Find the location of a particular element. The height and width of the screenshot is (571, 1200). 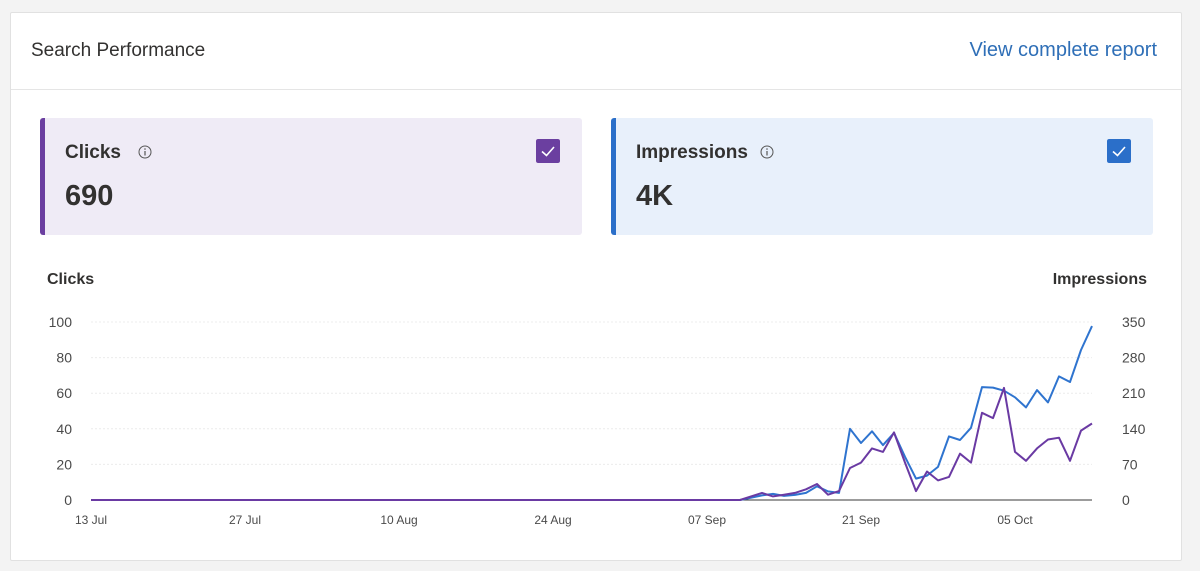

clicks-checkbox is located at coordinates (548, 151).